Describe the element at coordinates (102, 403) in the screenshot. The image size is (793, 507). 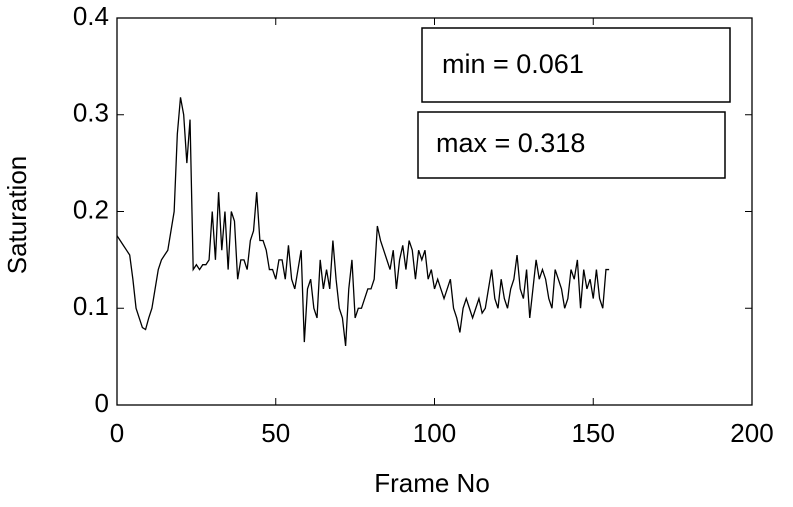
I see `y-tick-label: 0` at that location.